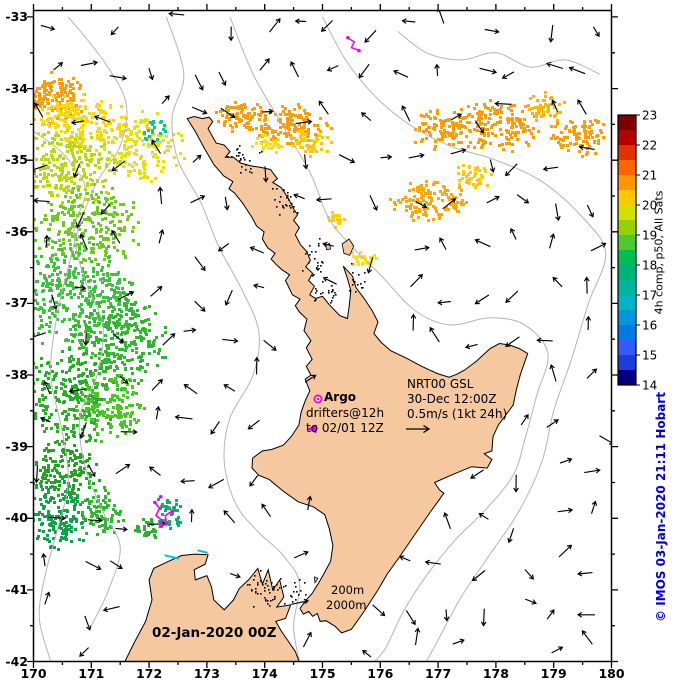  What do you see at coordinates (649, 265) in the screenshot?
I see `colorbar-tick-label: 18` at bounding box center [649, 265].